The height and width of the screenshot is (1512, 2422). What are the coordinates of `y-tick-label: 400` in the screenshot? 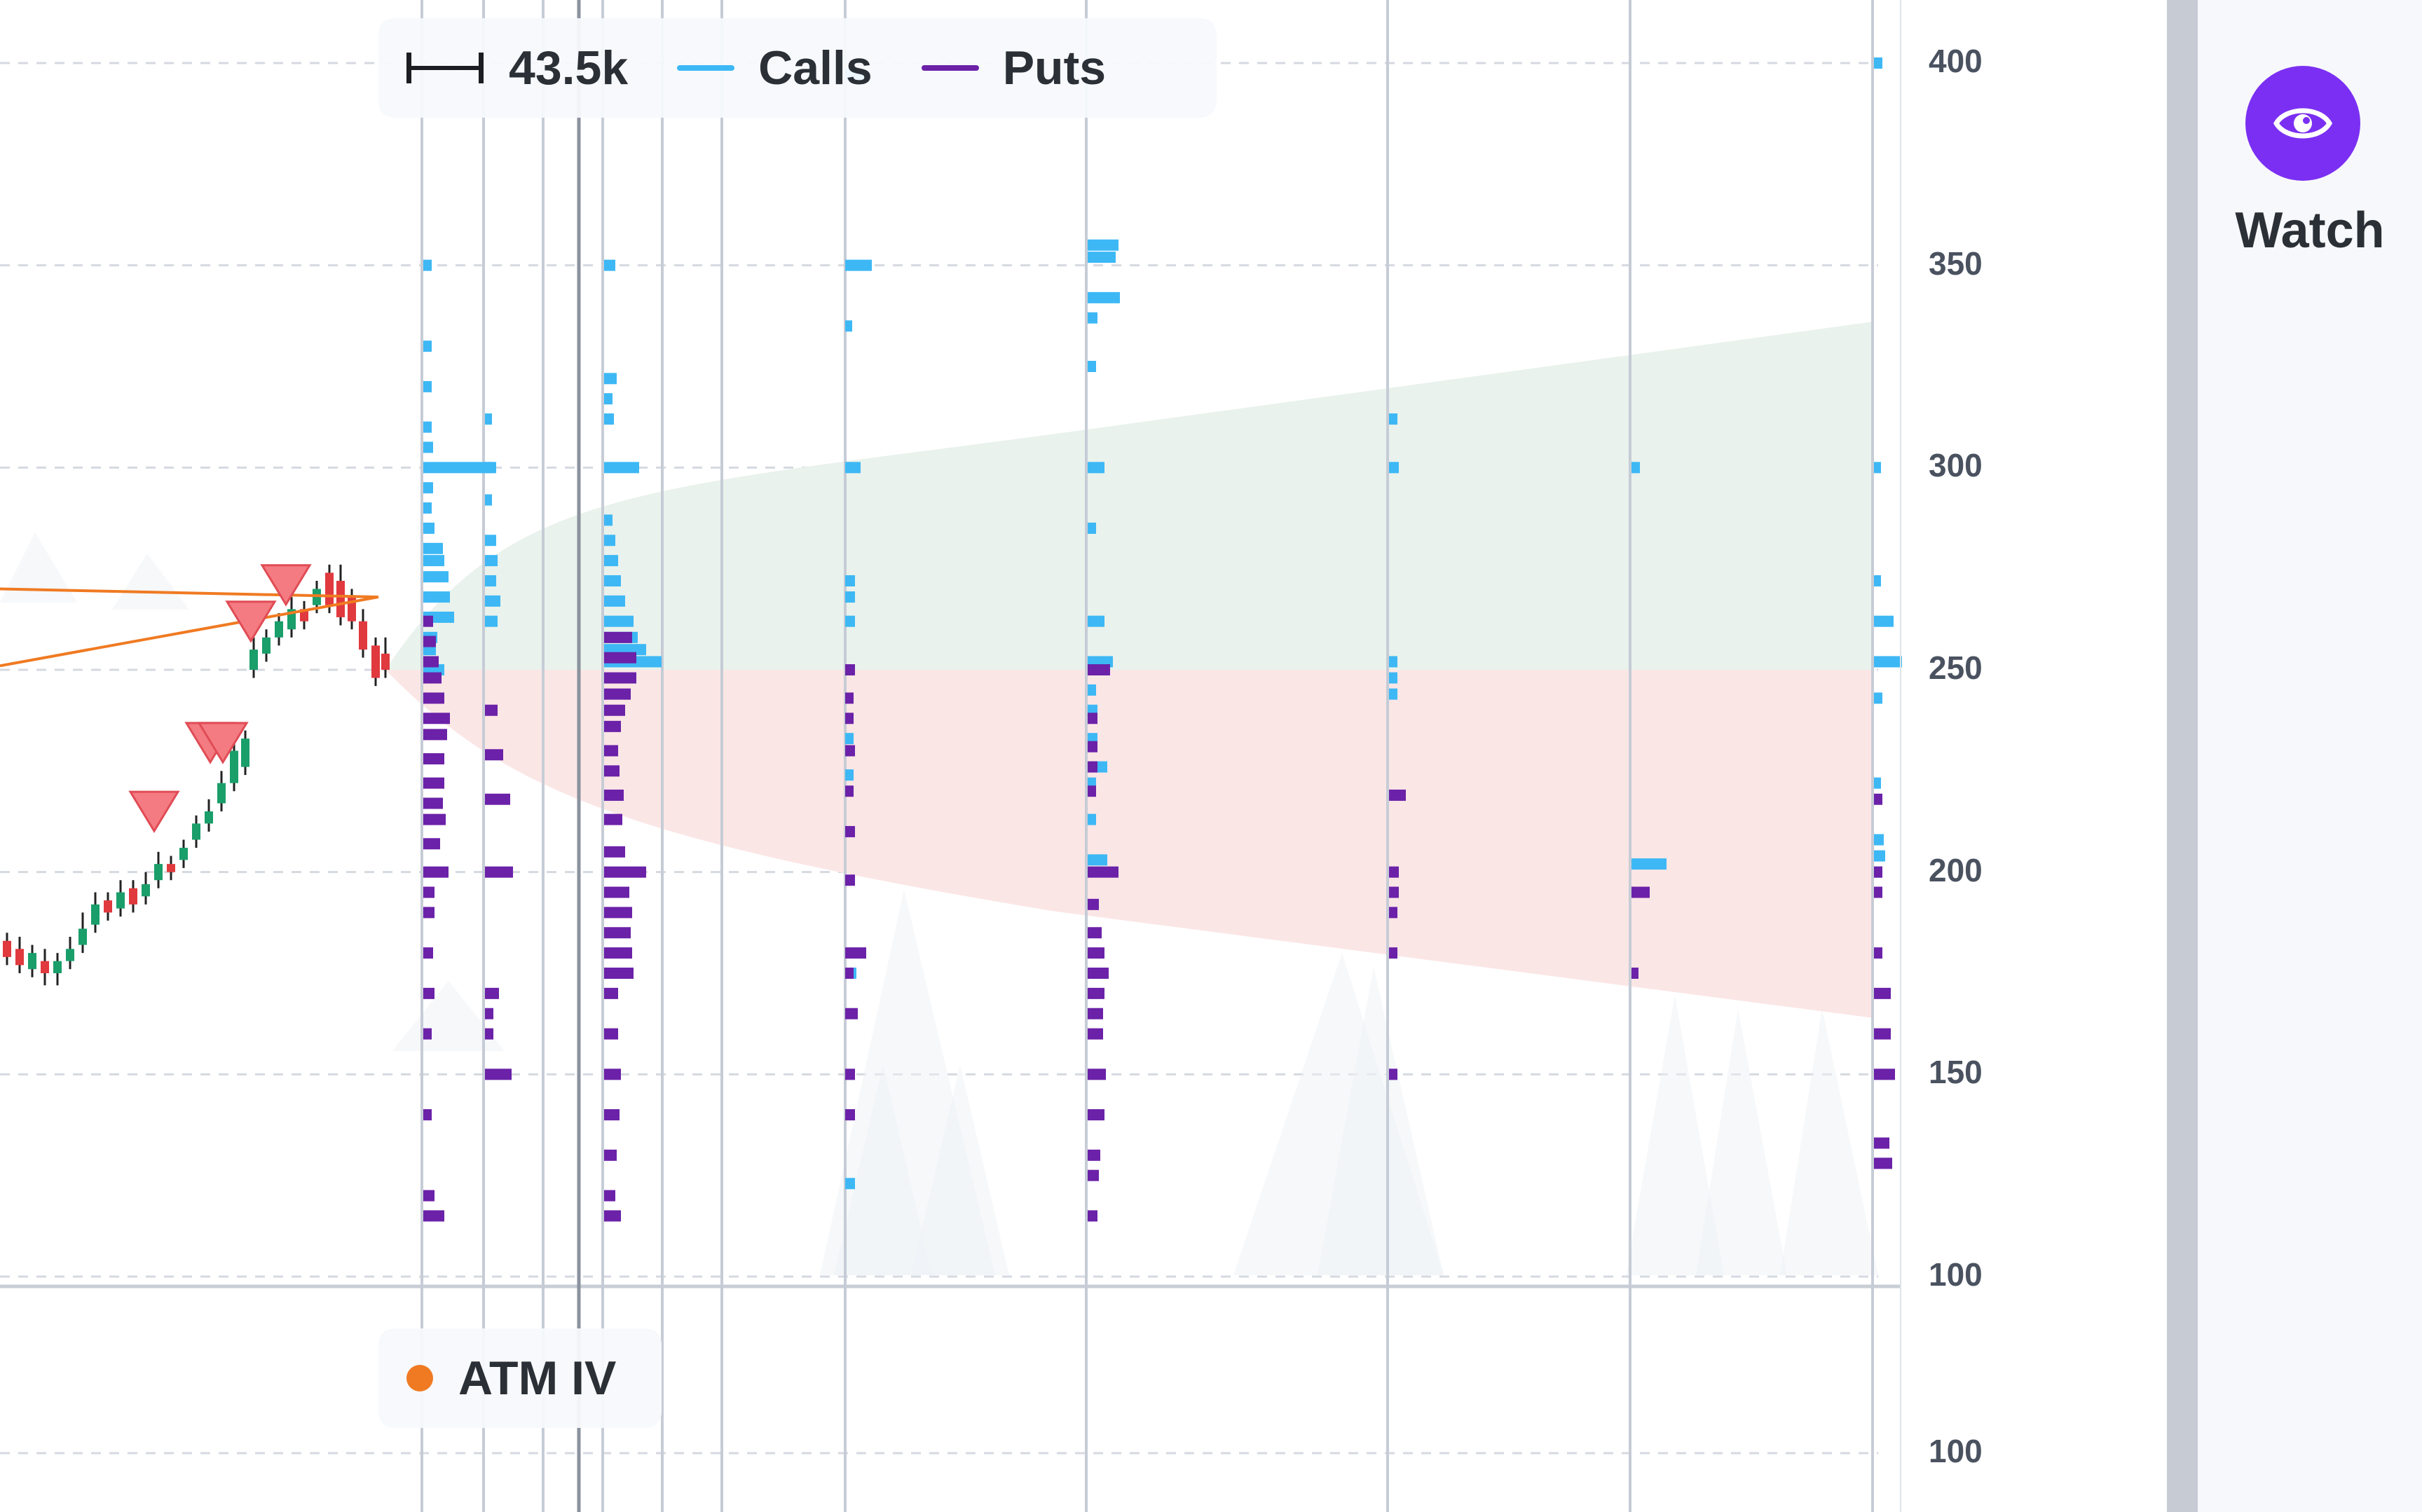 It's located at (1956, 61).